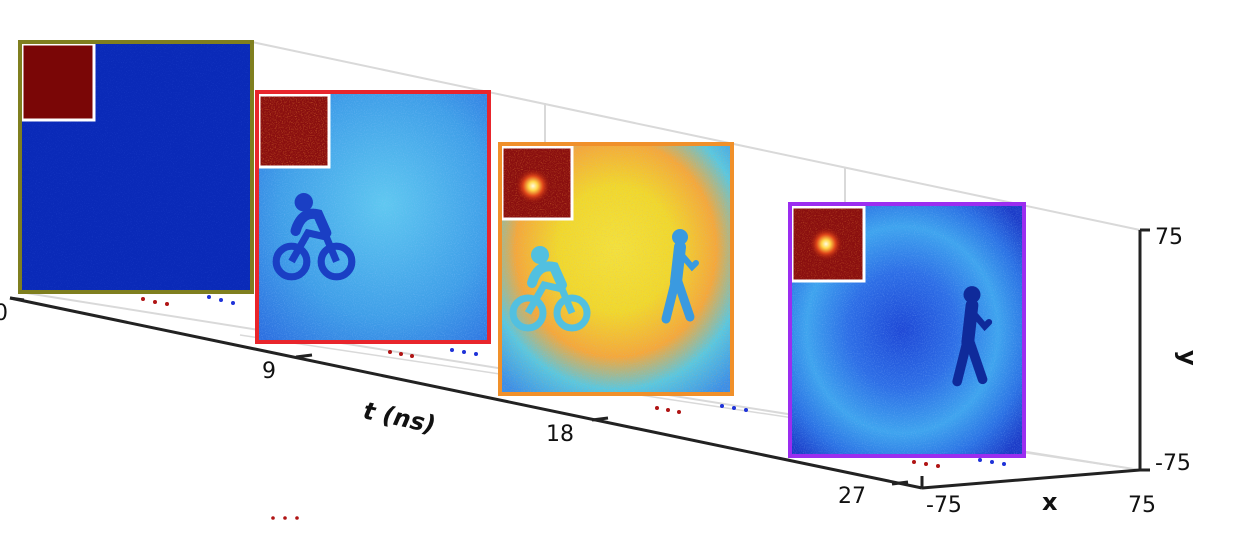 This screenshot has width=1236, height=544. I want to click on frame-t27, so click(907, 330).